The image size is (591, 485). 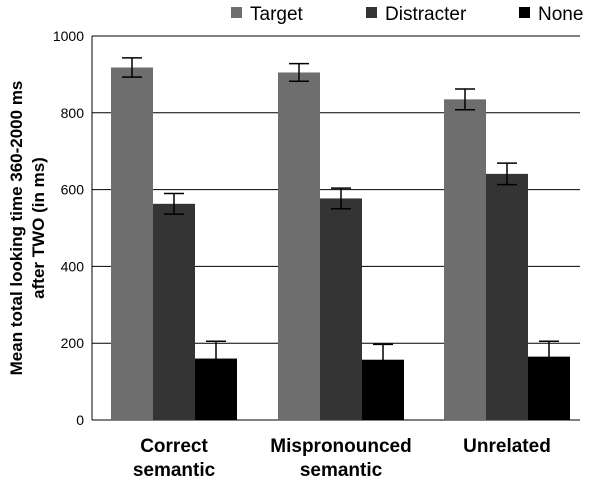 I want to click on y-tick-label: 600, so click(x=73, y=190).